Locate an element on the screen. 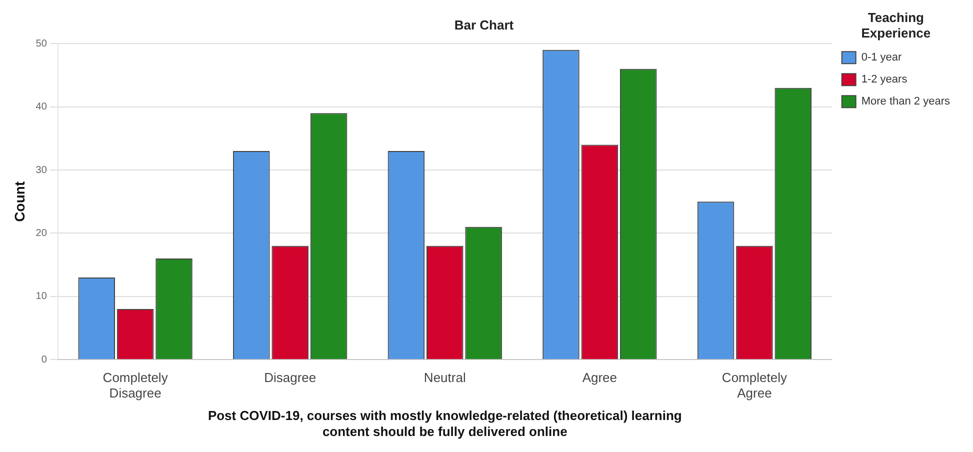  legend-title: Teaching Experience is located at coordinates (896, 25).